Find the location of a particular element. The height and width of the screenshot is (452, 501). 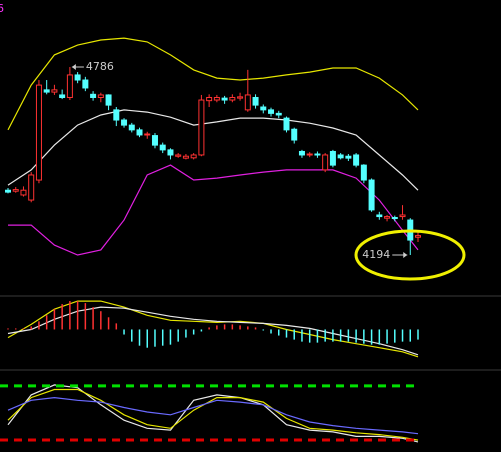

annotation-label: 4786 is located at coordinates (100, 66).